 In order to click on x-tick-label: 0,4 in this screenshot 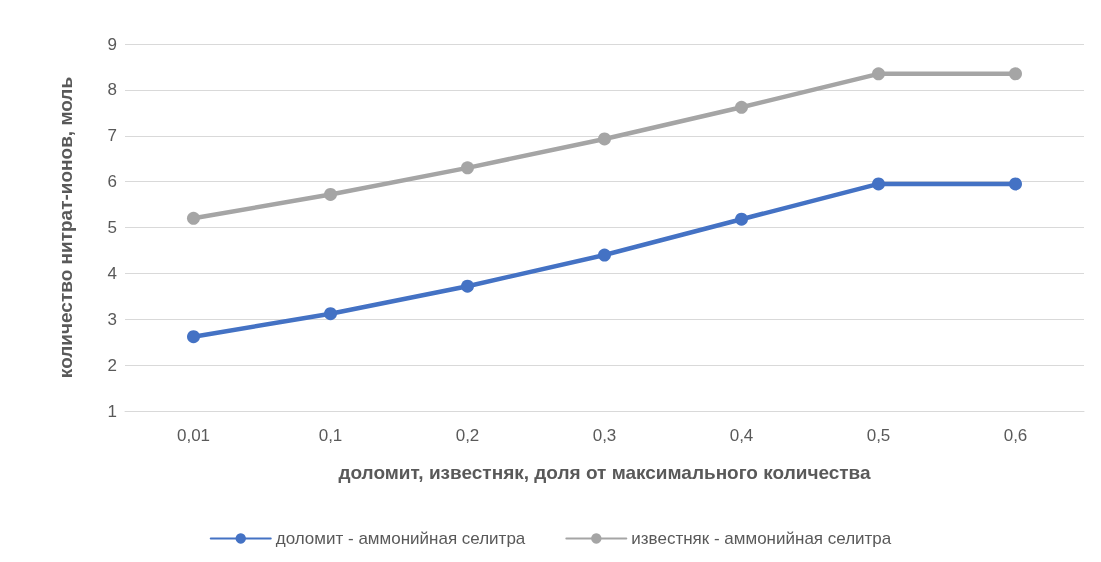, I will do `click(741, 435)`.